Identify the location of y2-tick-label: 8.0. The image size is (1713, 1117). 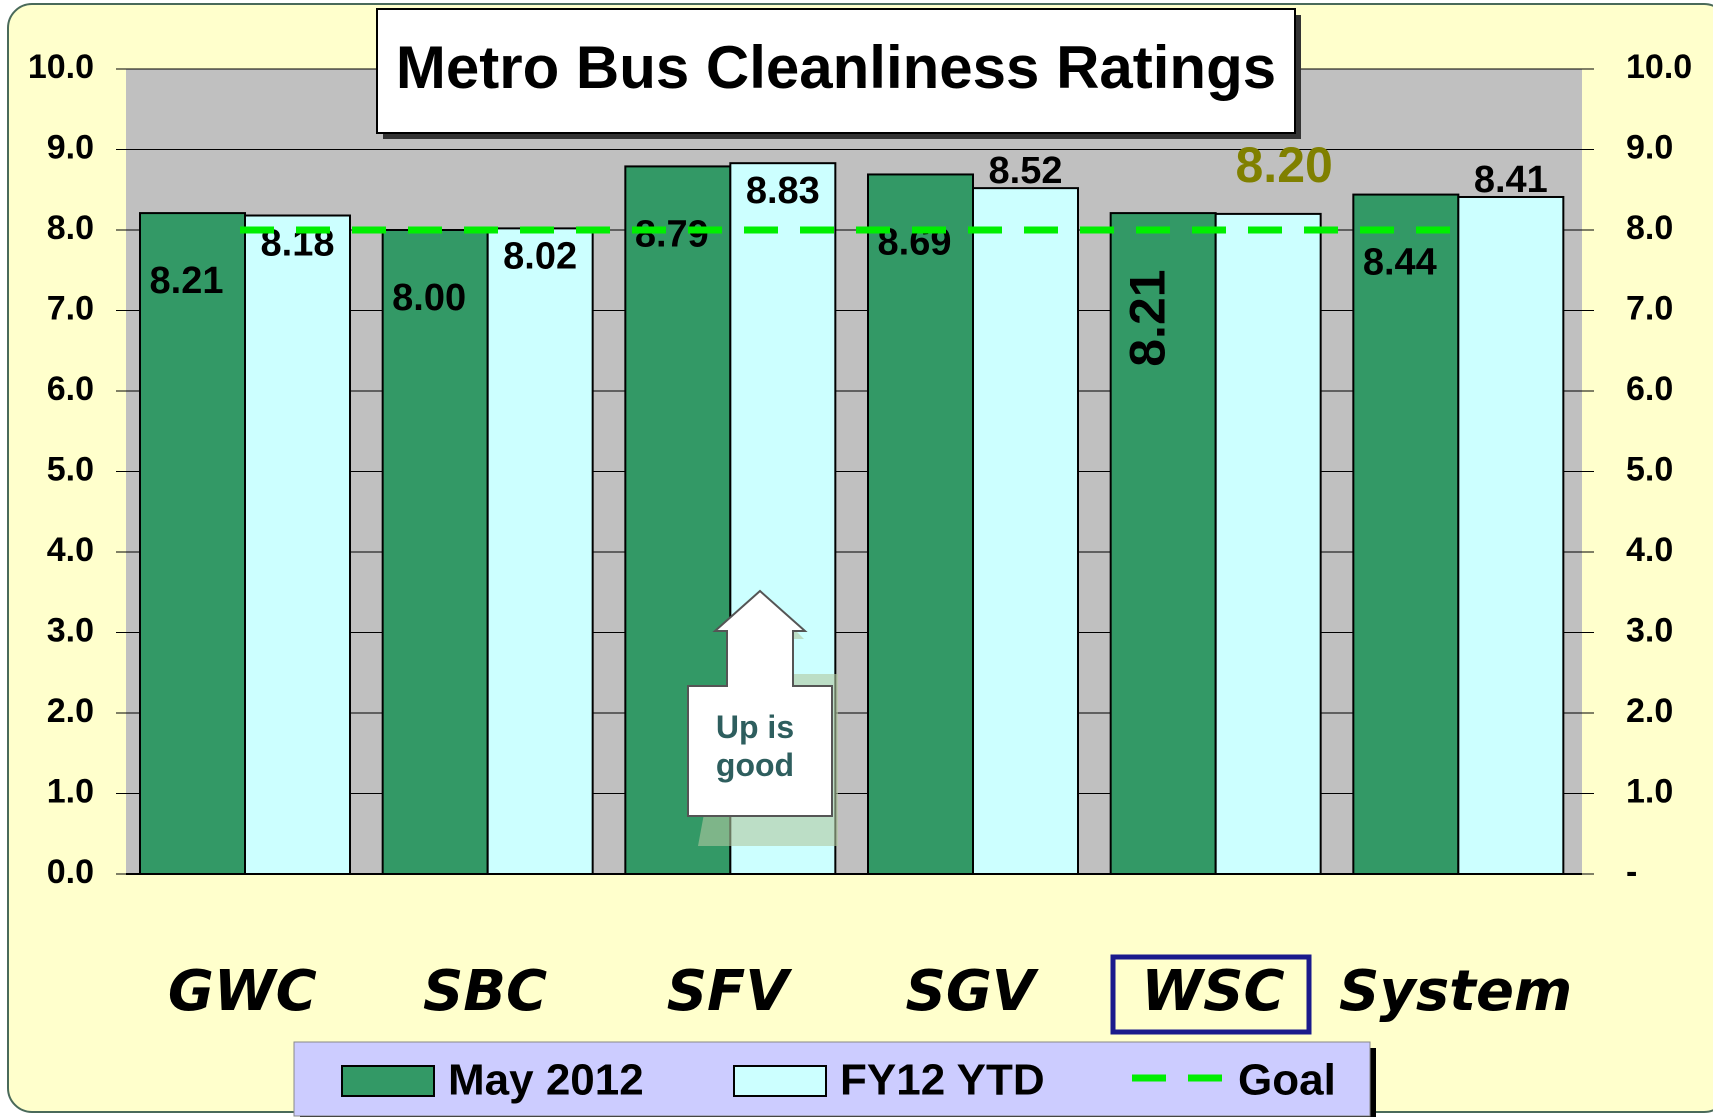
(1649, 228).